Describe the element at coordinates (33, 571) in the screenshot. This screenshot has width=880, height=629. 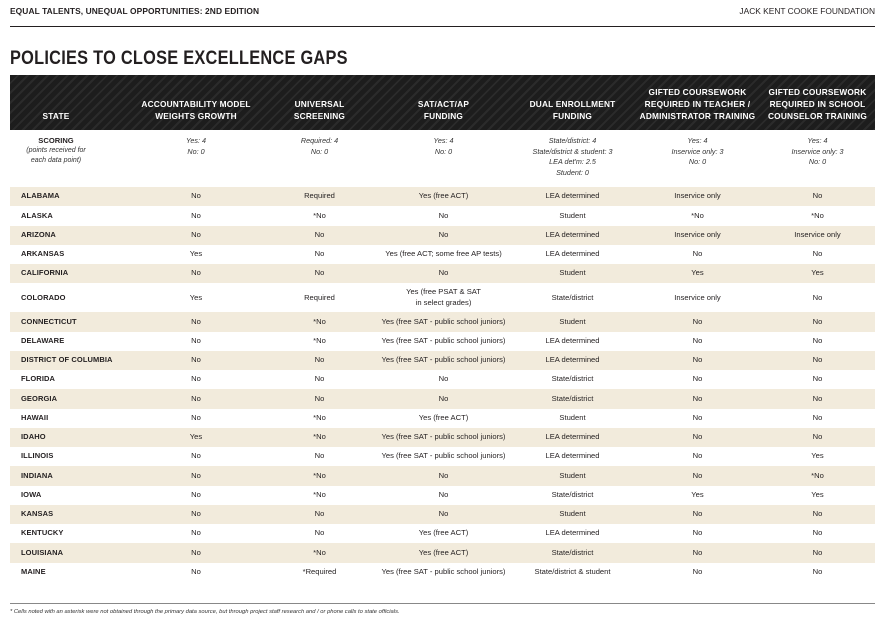
I see `cell-state: MAINE` at that location.